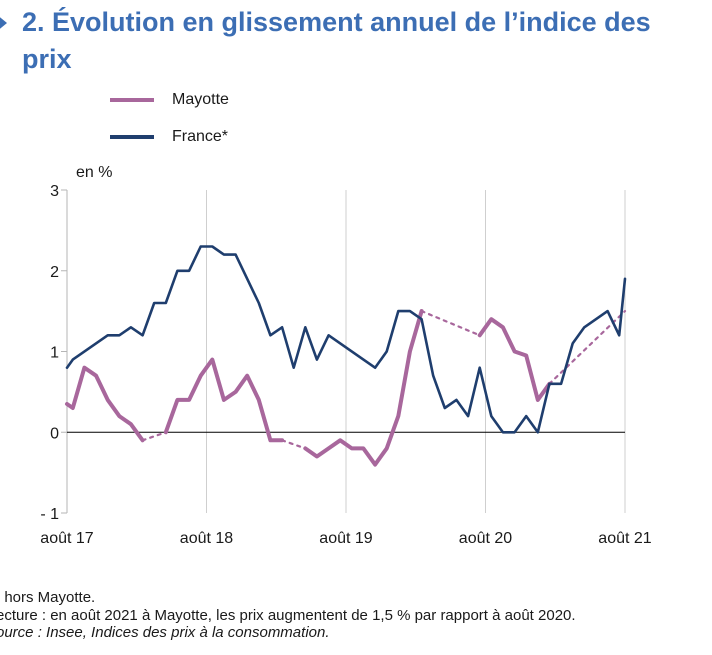  What do you see at coordinates (94, 172) in the screenshot?
I see `y-axis-unit-label: en %` at bounding box center [94, 172].